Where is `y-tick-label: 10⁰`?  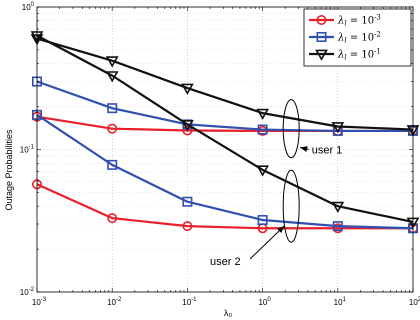 y-tick-label: 10⁰ is located at coordinates (28, 7).